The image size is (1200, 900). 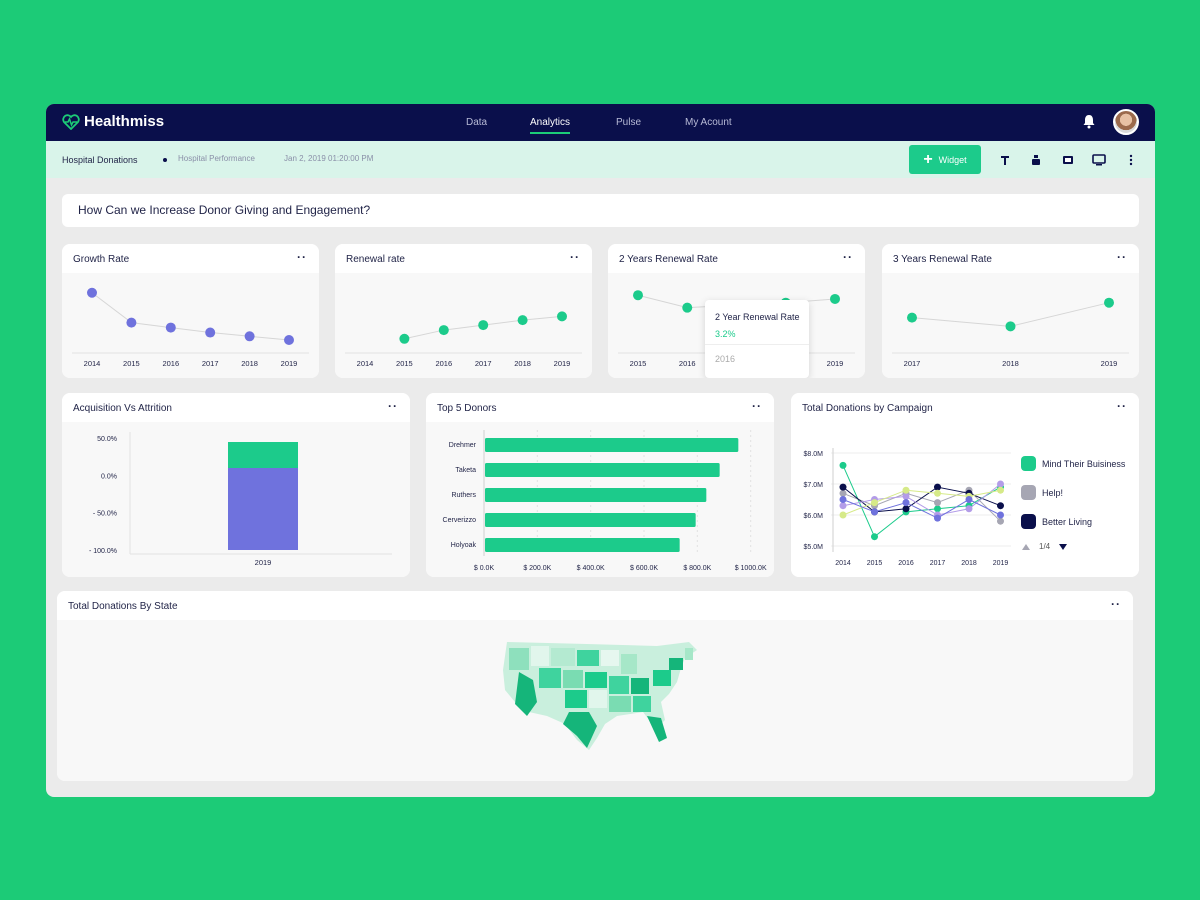 I want to click on pager-up-icon, so click(x=1026, y=547).